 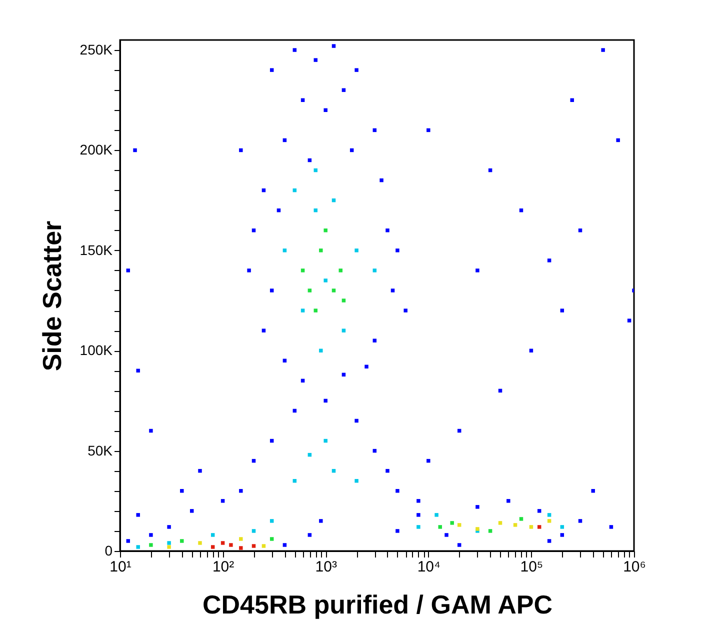 What do you see at coordinates (326, 567) in the screenshot?
I see `x-tick-label: 10³` at bounding box center [326, 567].